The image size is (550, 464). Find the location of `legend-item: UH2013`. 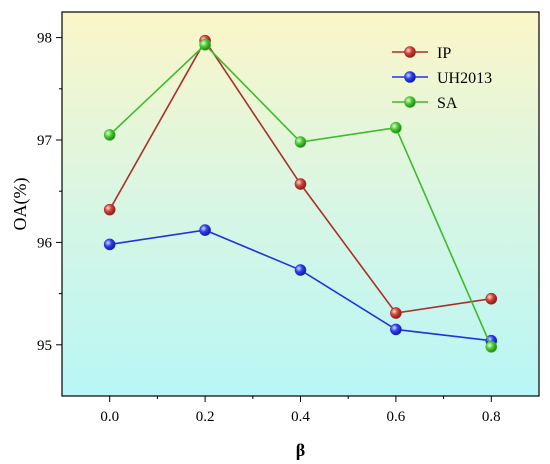

legend-item: UH2013 is located at coordinates (442, 78).